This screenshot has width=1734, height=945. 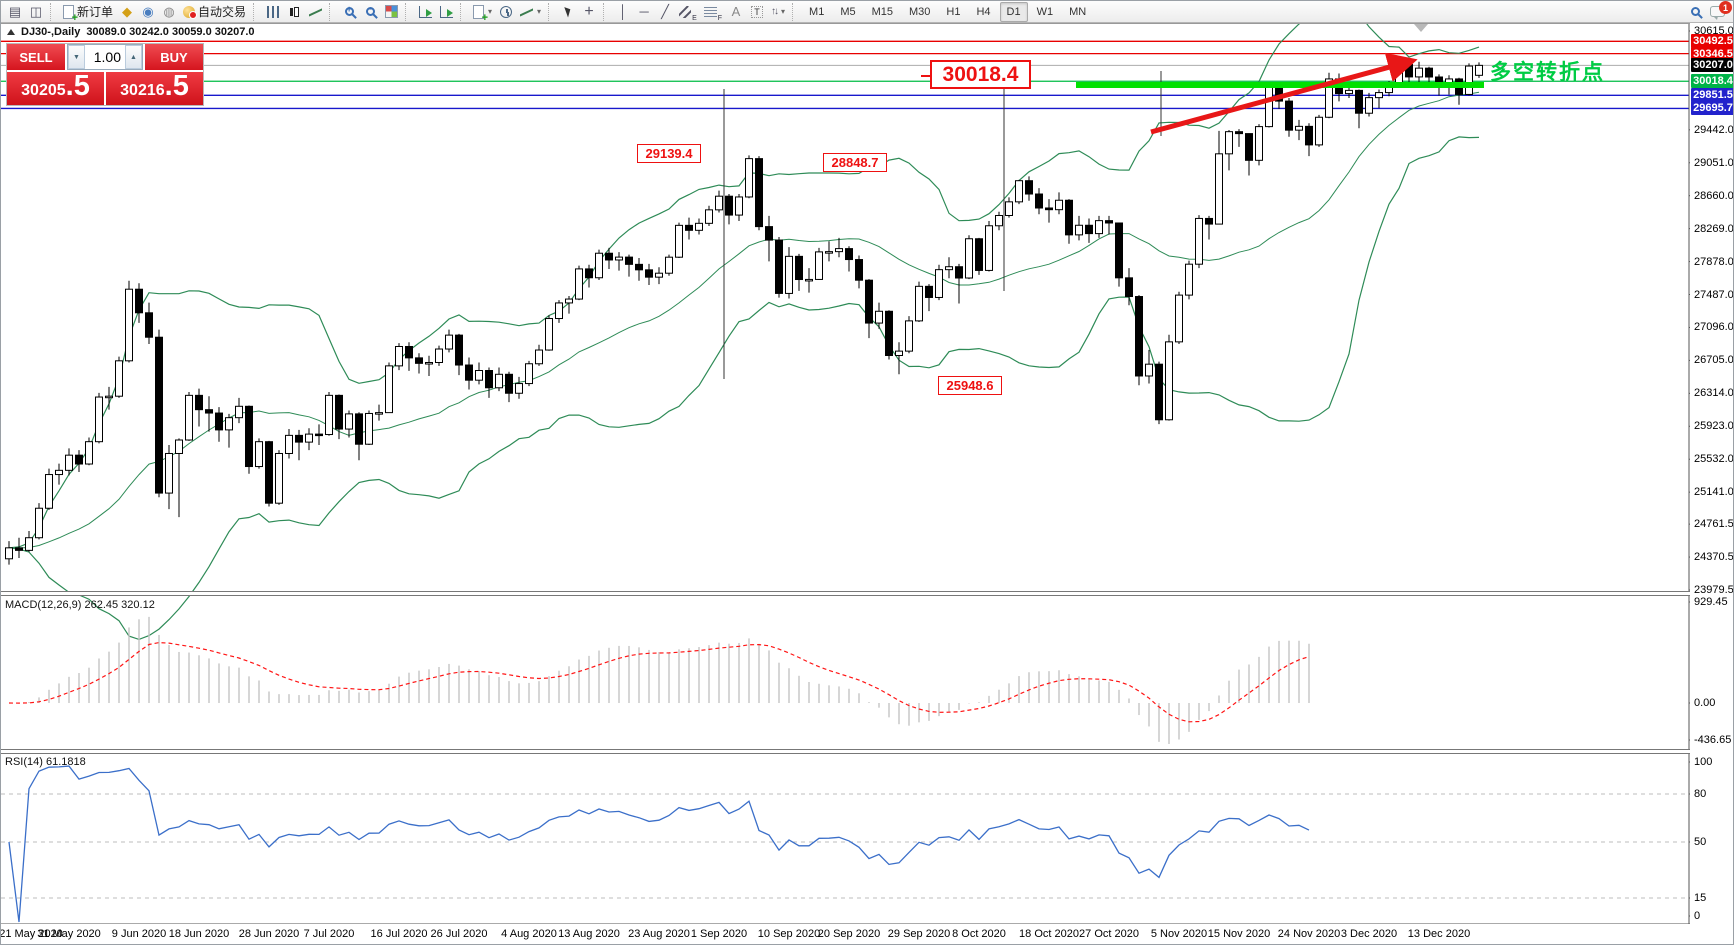 I want to click on sell-price-display: 30205 .5, so click(x=55, y=88).